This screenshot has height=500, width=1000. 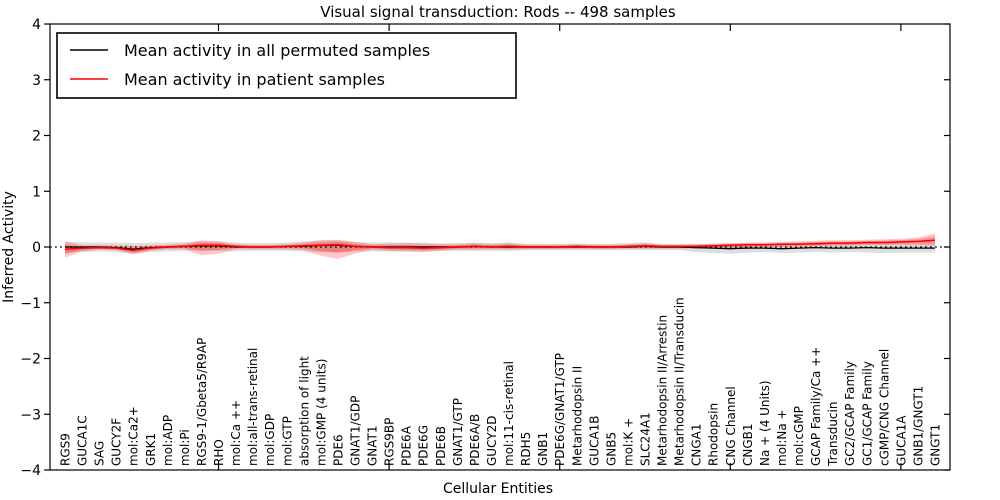 What do you see at coordinates (36, 137) in the screenshot?
I see `y-tick-label: 2` at bounding box center [36, 137].